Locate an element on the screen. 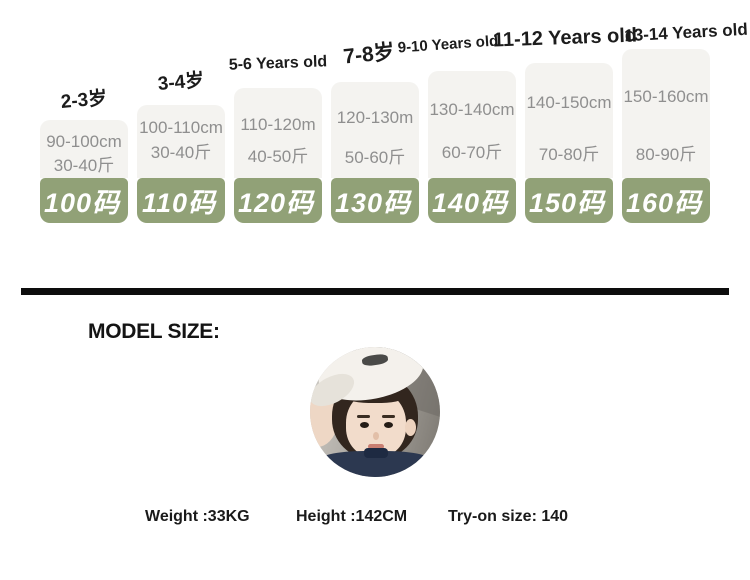 The width and height of the screenshot is (750, 580). model-photo is located at coordinates (375, 412).